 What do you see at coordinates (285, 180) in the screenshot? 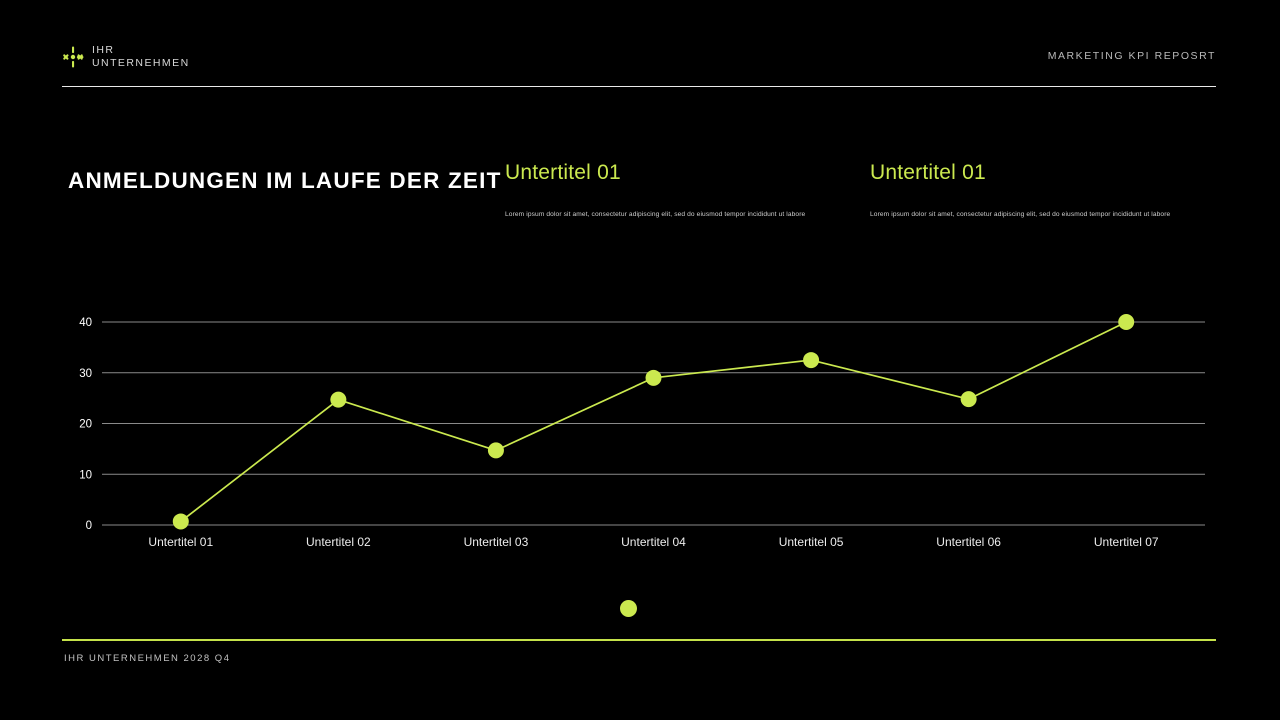
I see `page-title: ANMELDUNGEN IM LAUFE DER ZEIT` at bounding box center [285, 180].